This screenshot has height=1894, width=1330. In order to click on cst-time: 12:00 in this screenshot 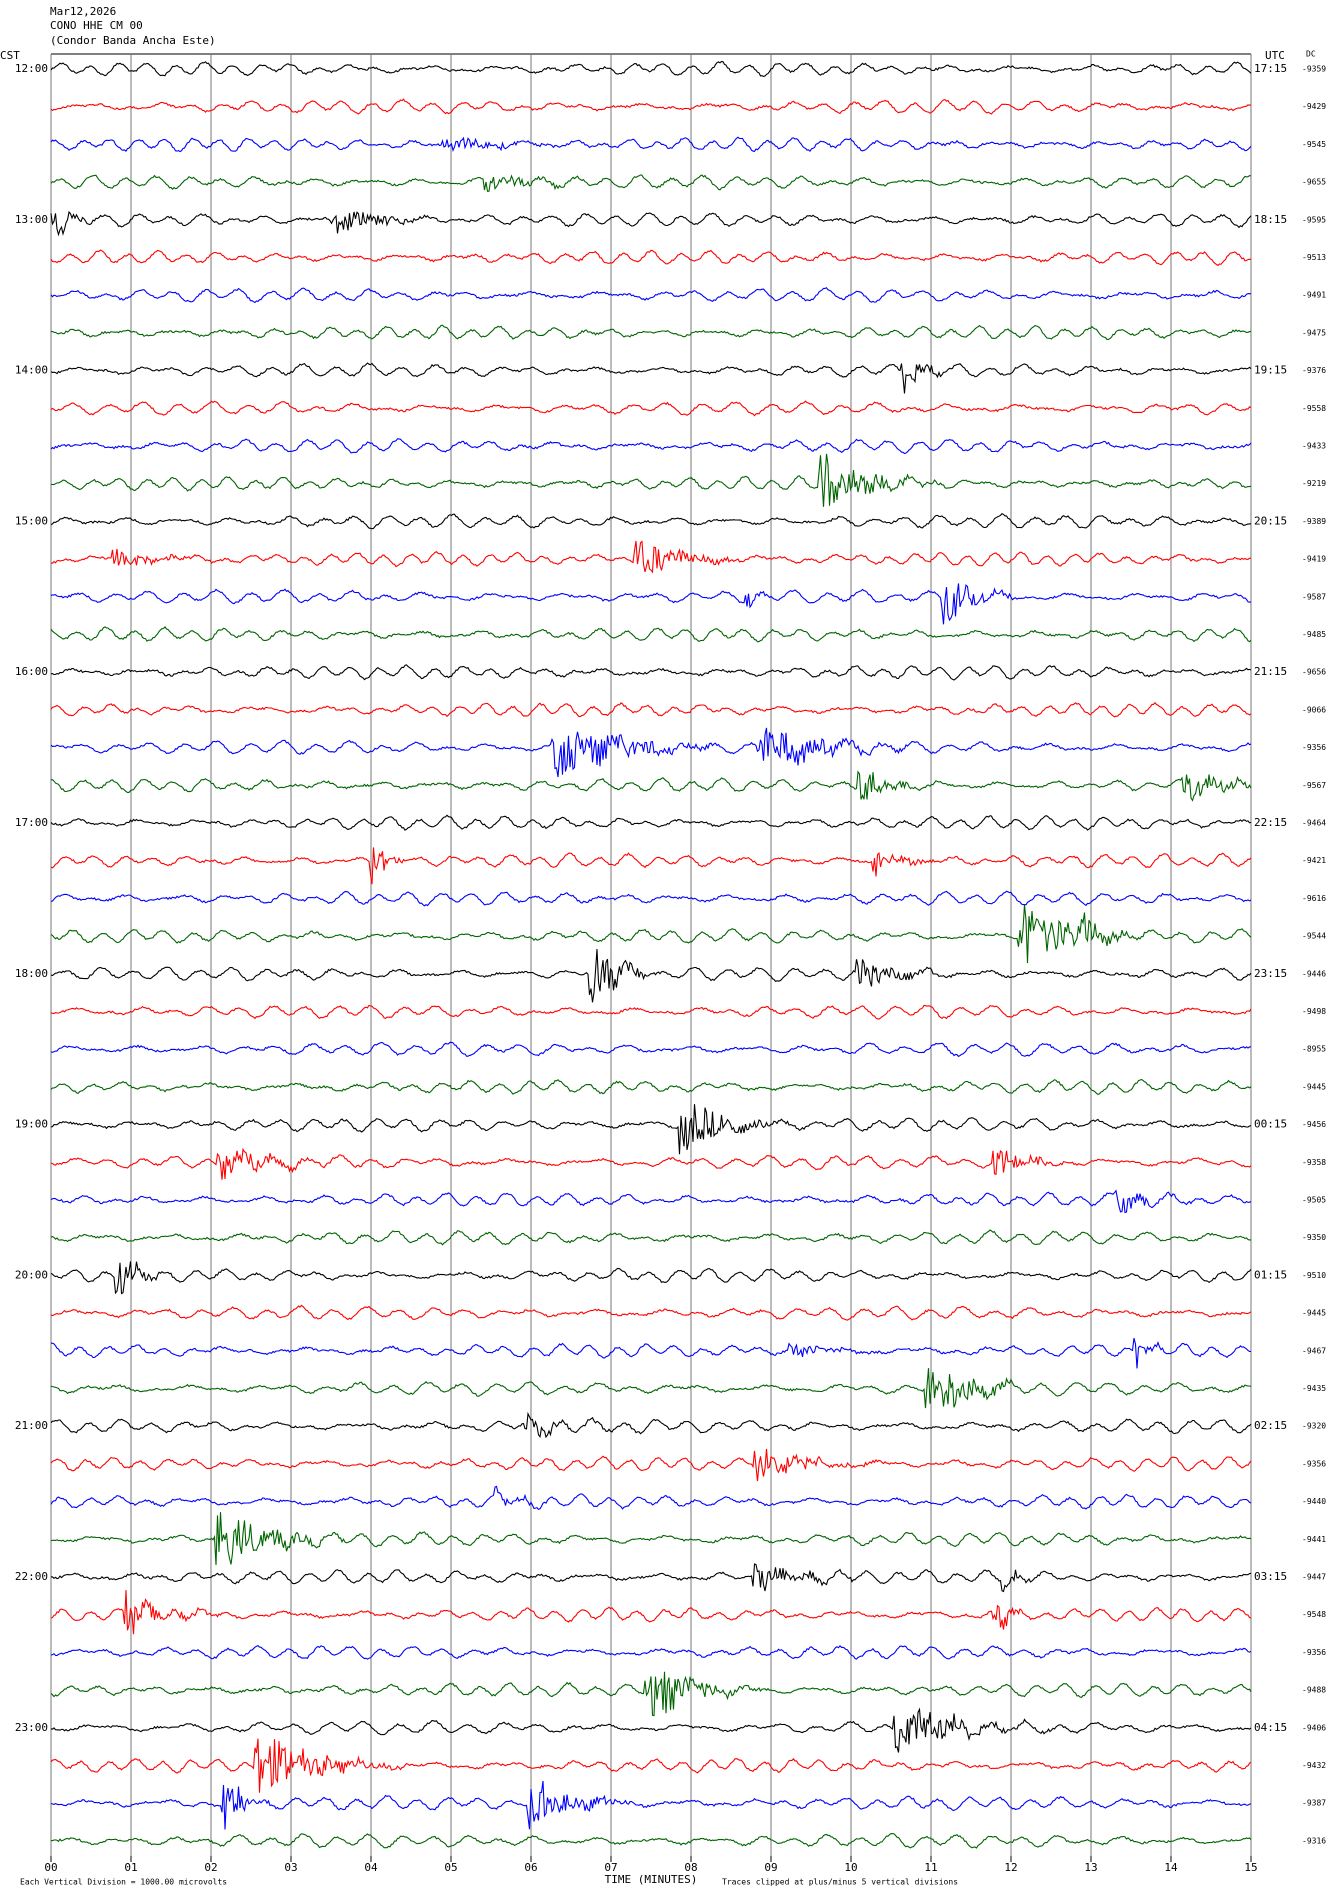, I will do `click(31, 68)`.